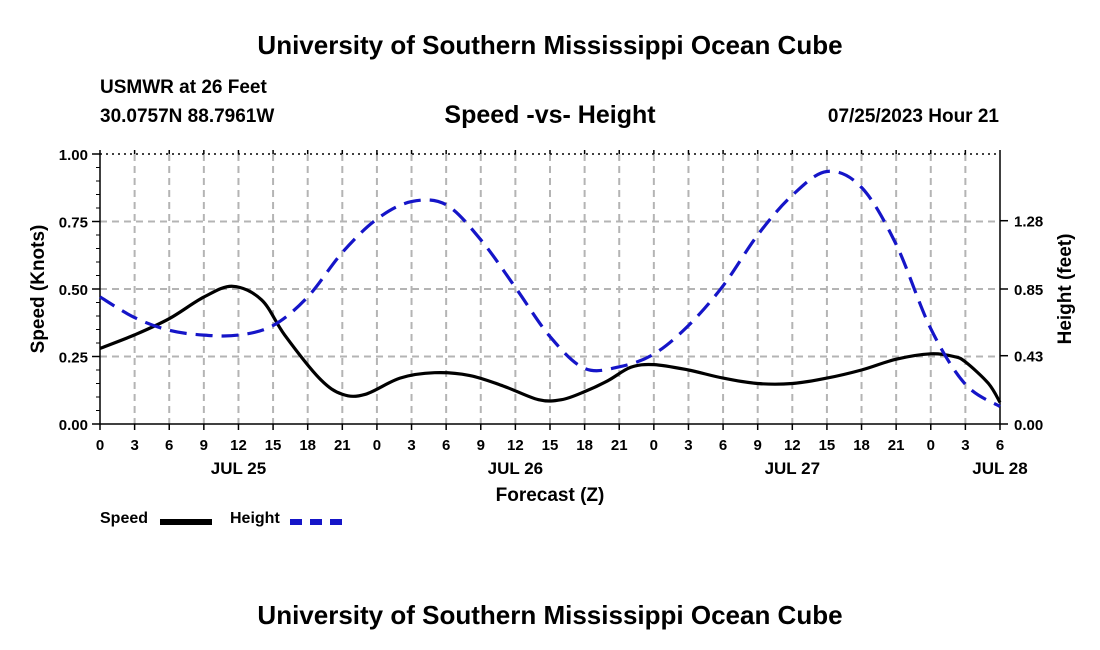 The width and height of the screenshot is (1100, 650). What do you see at coordinates (792, 468) in the screenshot?
I see `x-date-label: JUL 27` at bounding box center [792, 468].